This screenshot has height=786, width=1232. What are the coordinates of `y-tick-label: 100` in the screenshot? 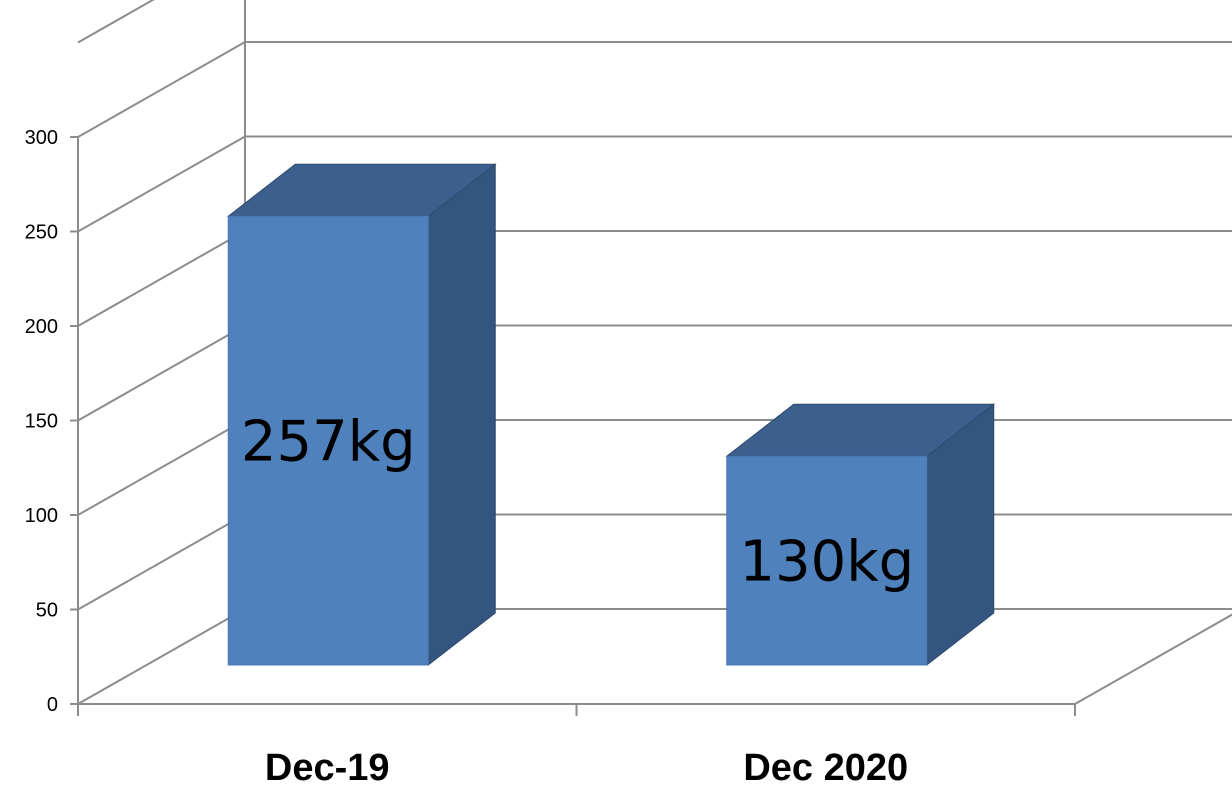 It's located at (41, 516).